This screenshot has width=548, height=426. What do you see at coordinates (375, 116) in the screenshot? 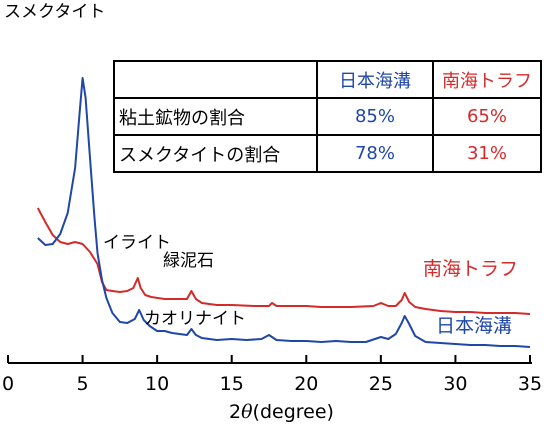
I see `cell-clay-japan: 85%` at bounding box center [375, 116].